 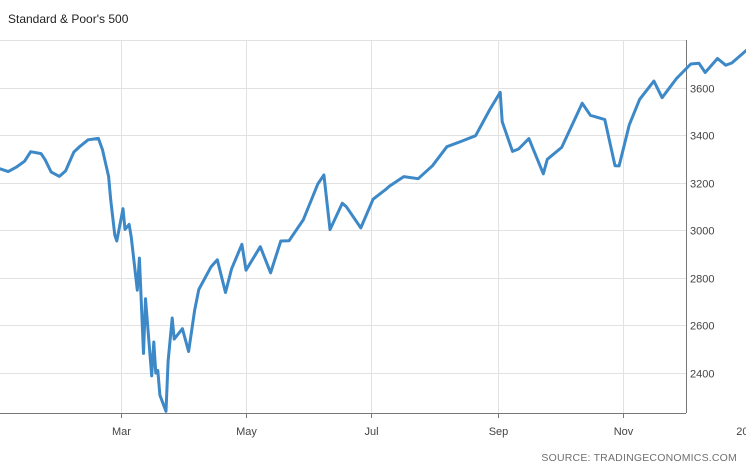 I want to click on y-tick-label: 2800, so click(x=702, y=280).